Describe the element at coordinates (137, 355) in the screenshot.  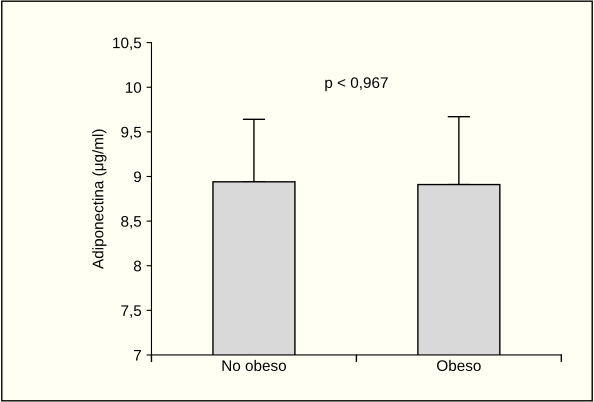
I see `y-tick-label: 7` at that location.